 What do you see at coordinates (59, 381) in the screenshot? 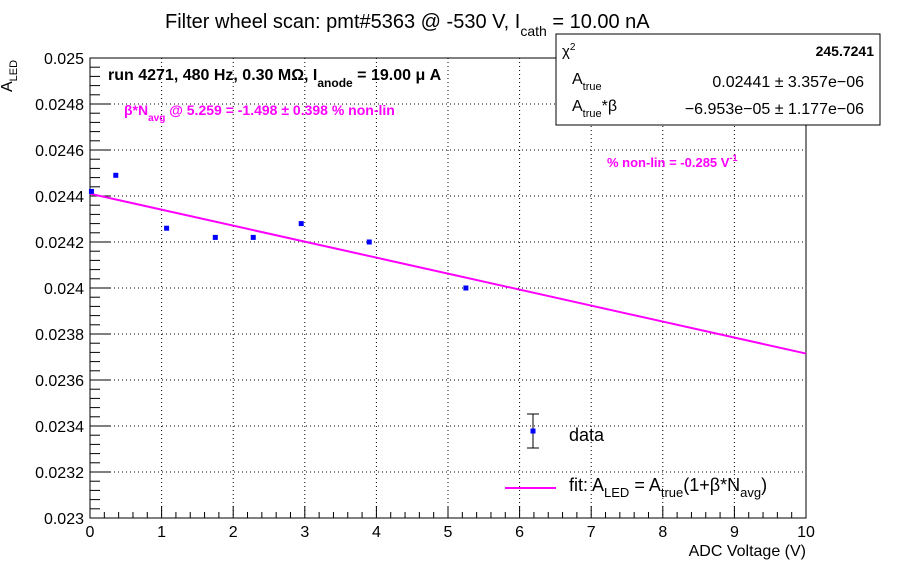
I see `y-tick-label: 0.0236` at bounding box center [59, 381].